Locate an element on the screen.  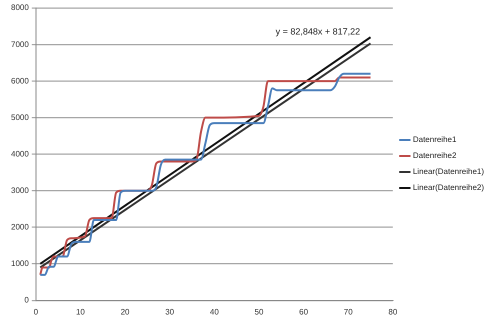
y-tick-label: 0 is located at coordinates (27, 300).